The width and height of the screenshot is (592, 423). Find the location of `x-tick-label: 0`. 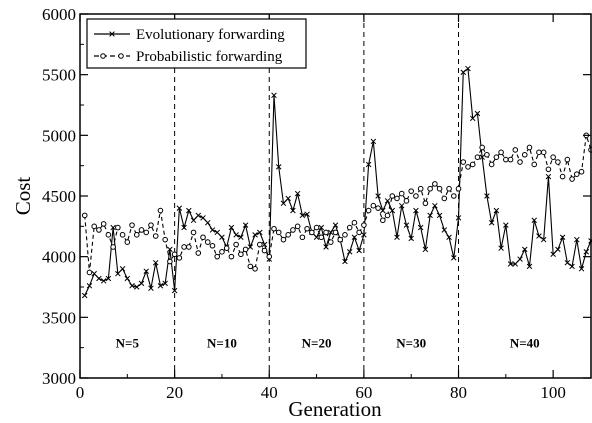

x-tick-label: 0 is located at coordinates (80, 392).